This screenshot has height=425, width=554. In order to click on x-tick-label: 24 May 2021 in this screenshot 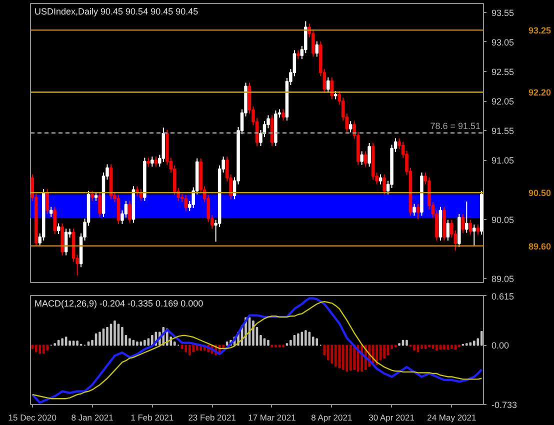, I will do `click(452, 417)`.